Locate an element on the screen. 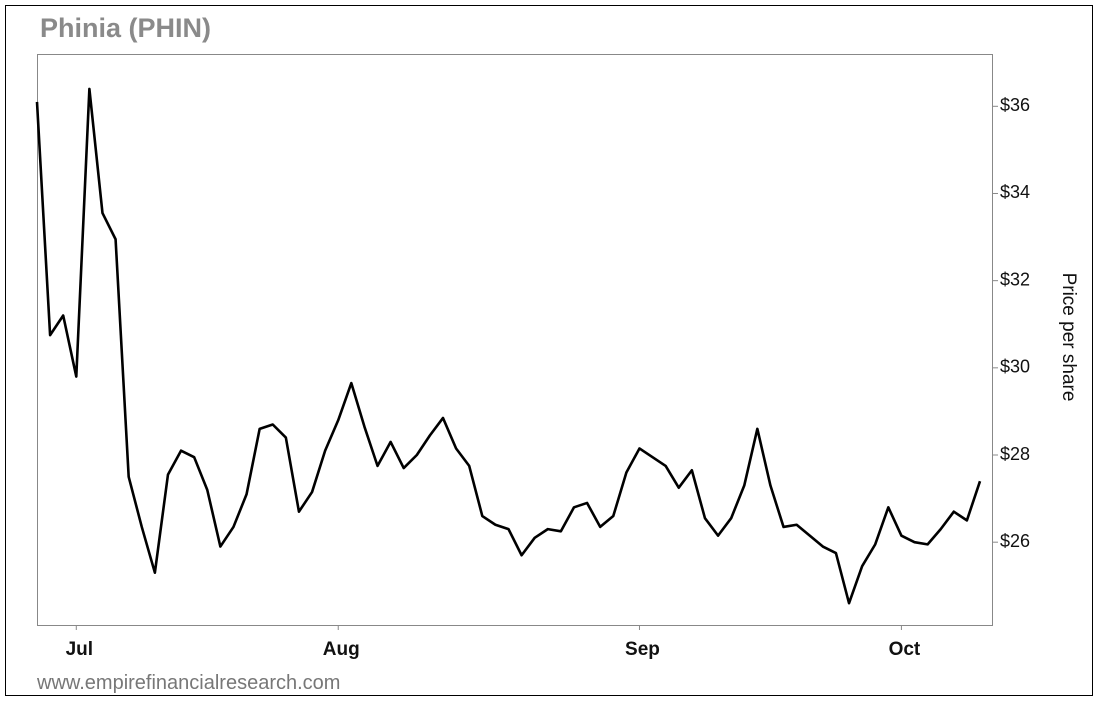 This screenshot has width=1104, height=704. y-tick-label: $26 is located at coordinates (1015, 541).